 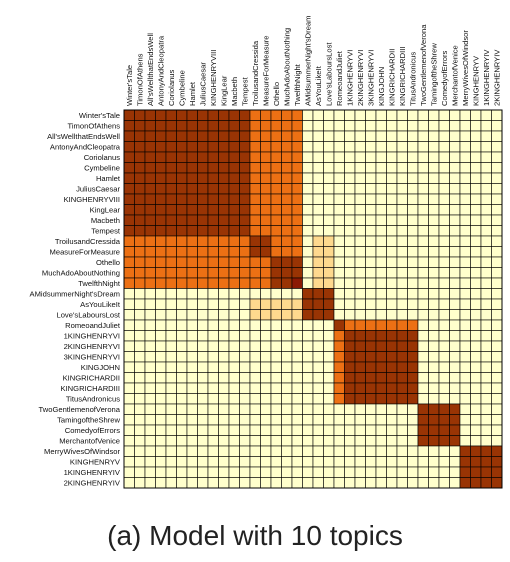 What do you see at coordinates (276, 94) in the screenshot?
I see `column-label: Othello` at bounding box center [276, 94].